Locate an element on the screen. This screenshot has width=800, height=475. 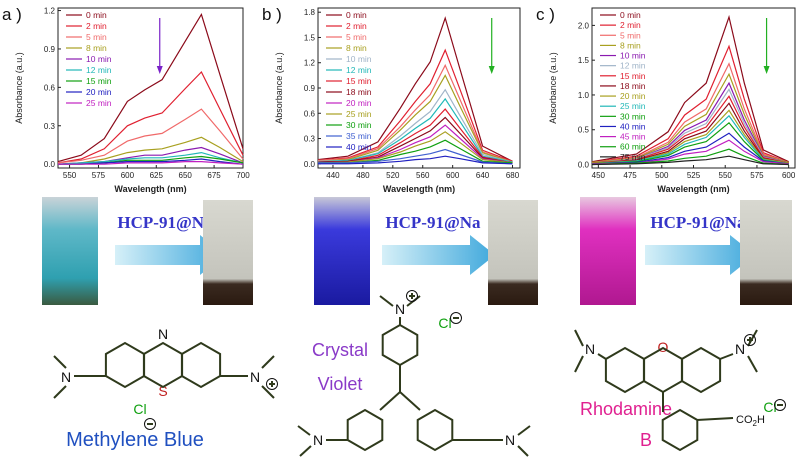
legend-label: 35 min is located at coordinates (359, 136).